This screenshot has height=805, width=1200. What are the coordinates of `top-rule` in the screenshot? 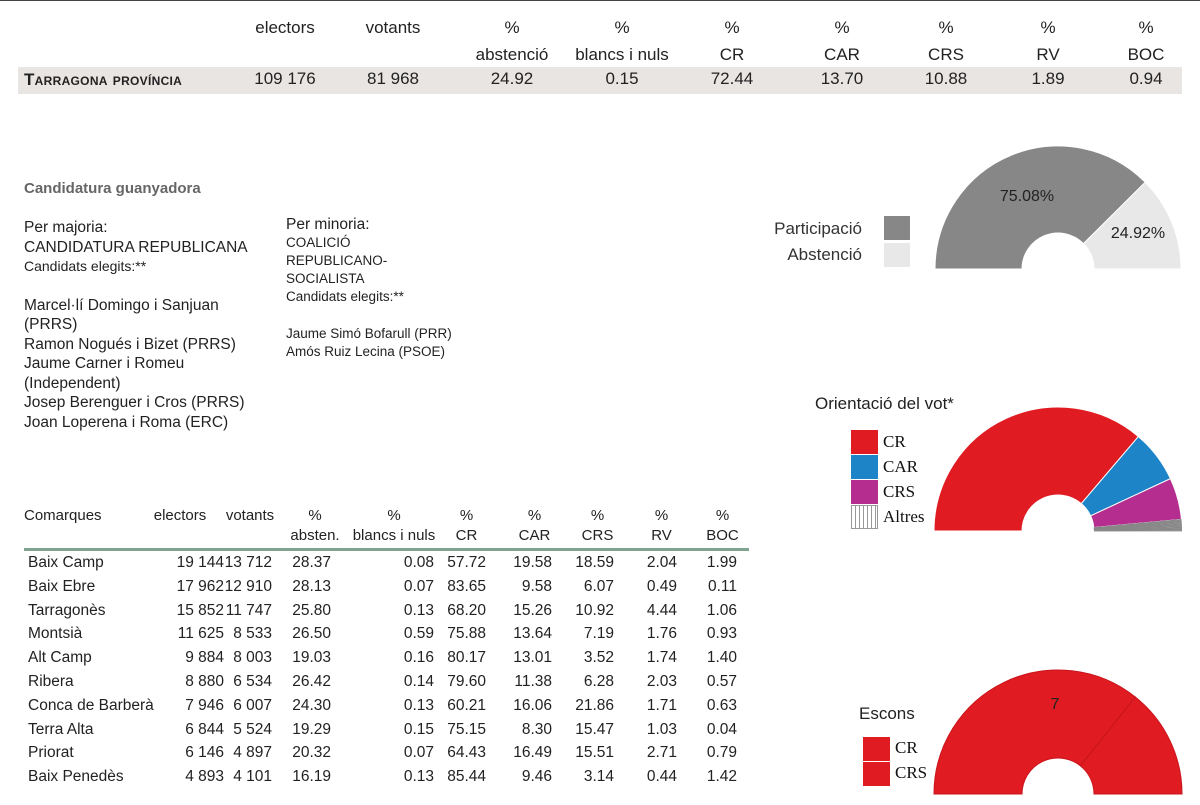 It's located at (600, 0).